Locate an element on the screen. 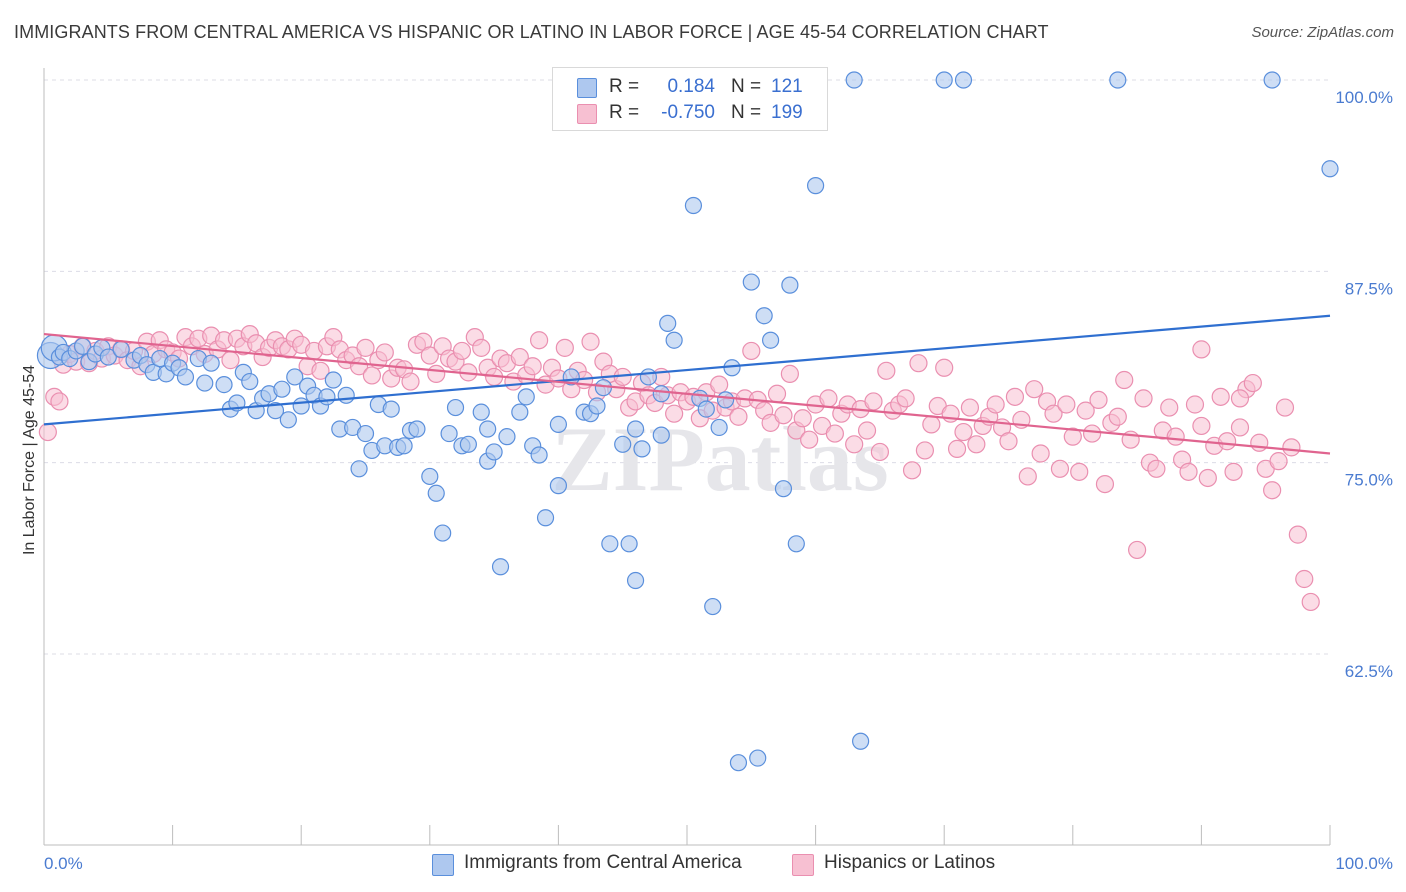  legend-row-blue: R = 0.184 N = 121 is located at coordinates (690, 89).